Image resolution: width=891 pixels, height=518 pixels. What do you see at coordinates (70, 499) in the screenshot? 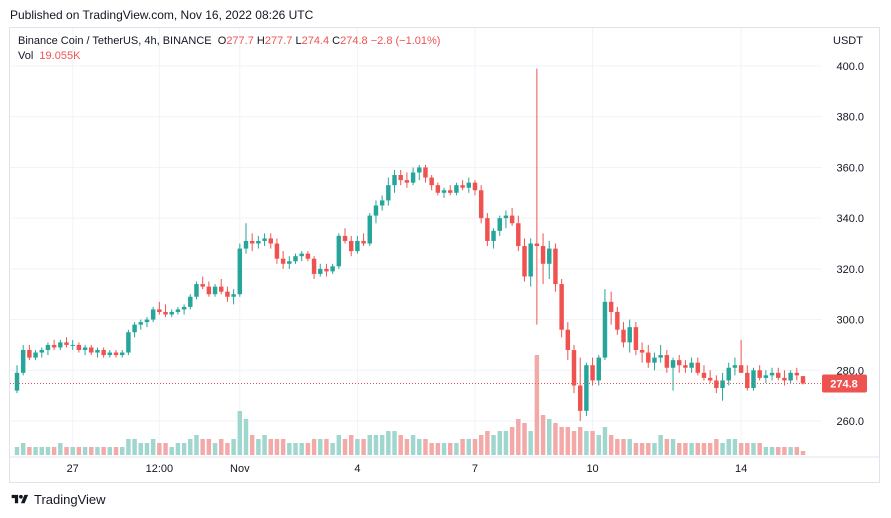
I see `footer-brand: TradingView` at bounding box center [70, 499].